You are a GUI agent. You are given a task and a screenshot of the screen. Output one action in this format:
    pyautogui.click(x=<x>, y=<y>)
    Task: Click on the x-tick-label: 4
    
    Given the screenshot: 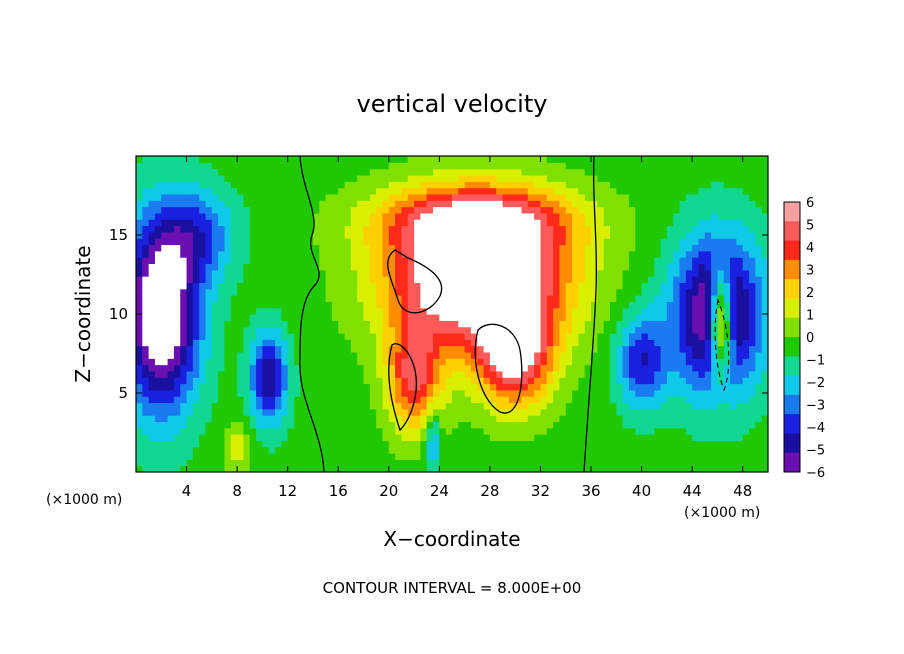 What is the action you would take?
    pyautogui.click(x=187, y=491)
    